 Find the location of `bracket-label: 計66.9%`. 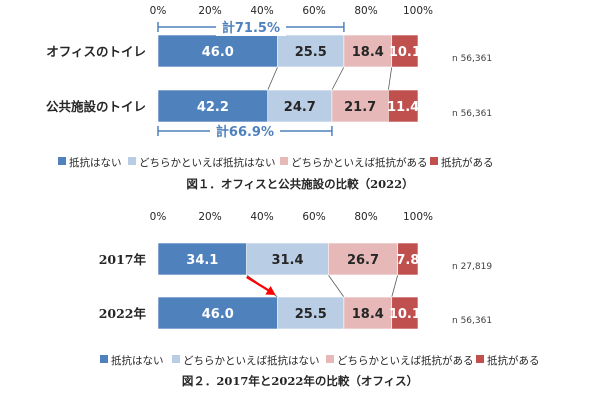

bracket-label: 計66.9% is located at coordinates (245, 132).